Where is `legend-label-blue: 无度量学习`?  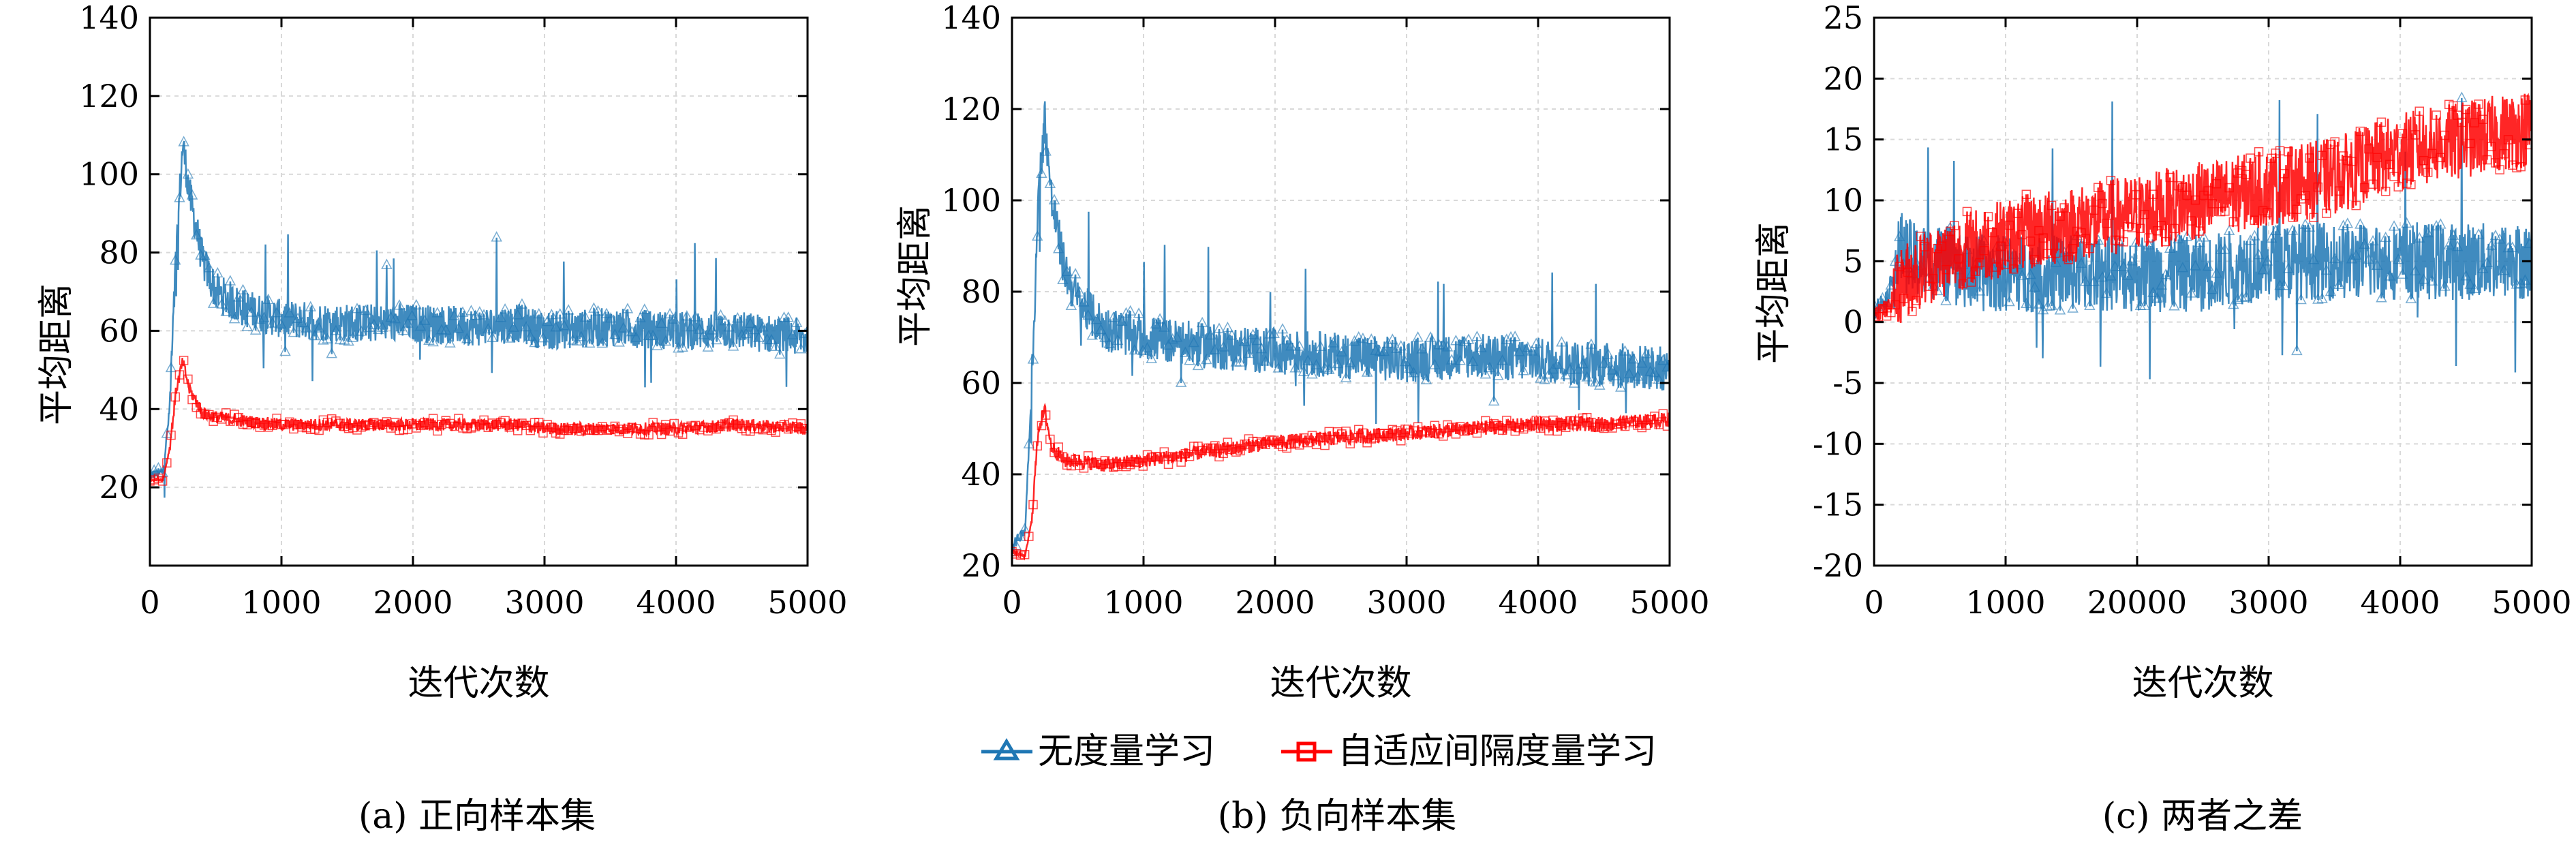
legend-label-blue: 无度量学习 is located at coordinates (1126, 751).